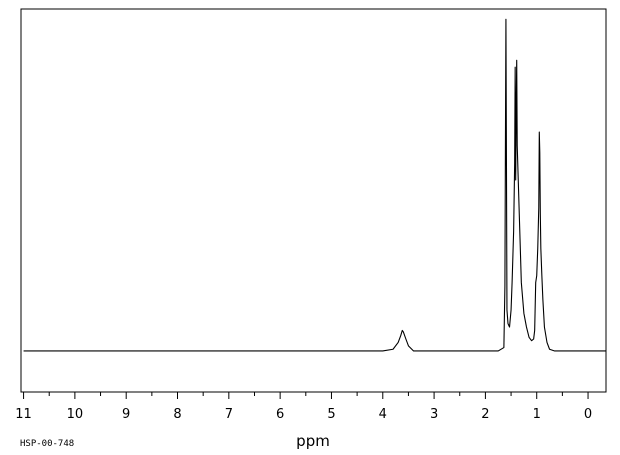 This screenshot has height=455, width=620. Describe the element at coordinates (313, 441) in the screenshot. I see `x-axis-label: ppm` at that location.